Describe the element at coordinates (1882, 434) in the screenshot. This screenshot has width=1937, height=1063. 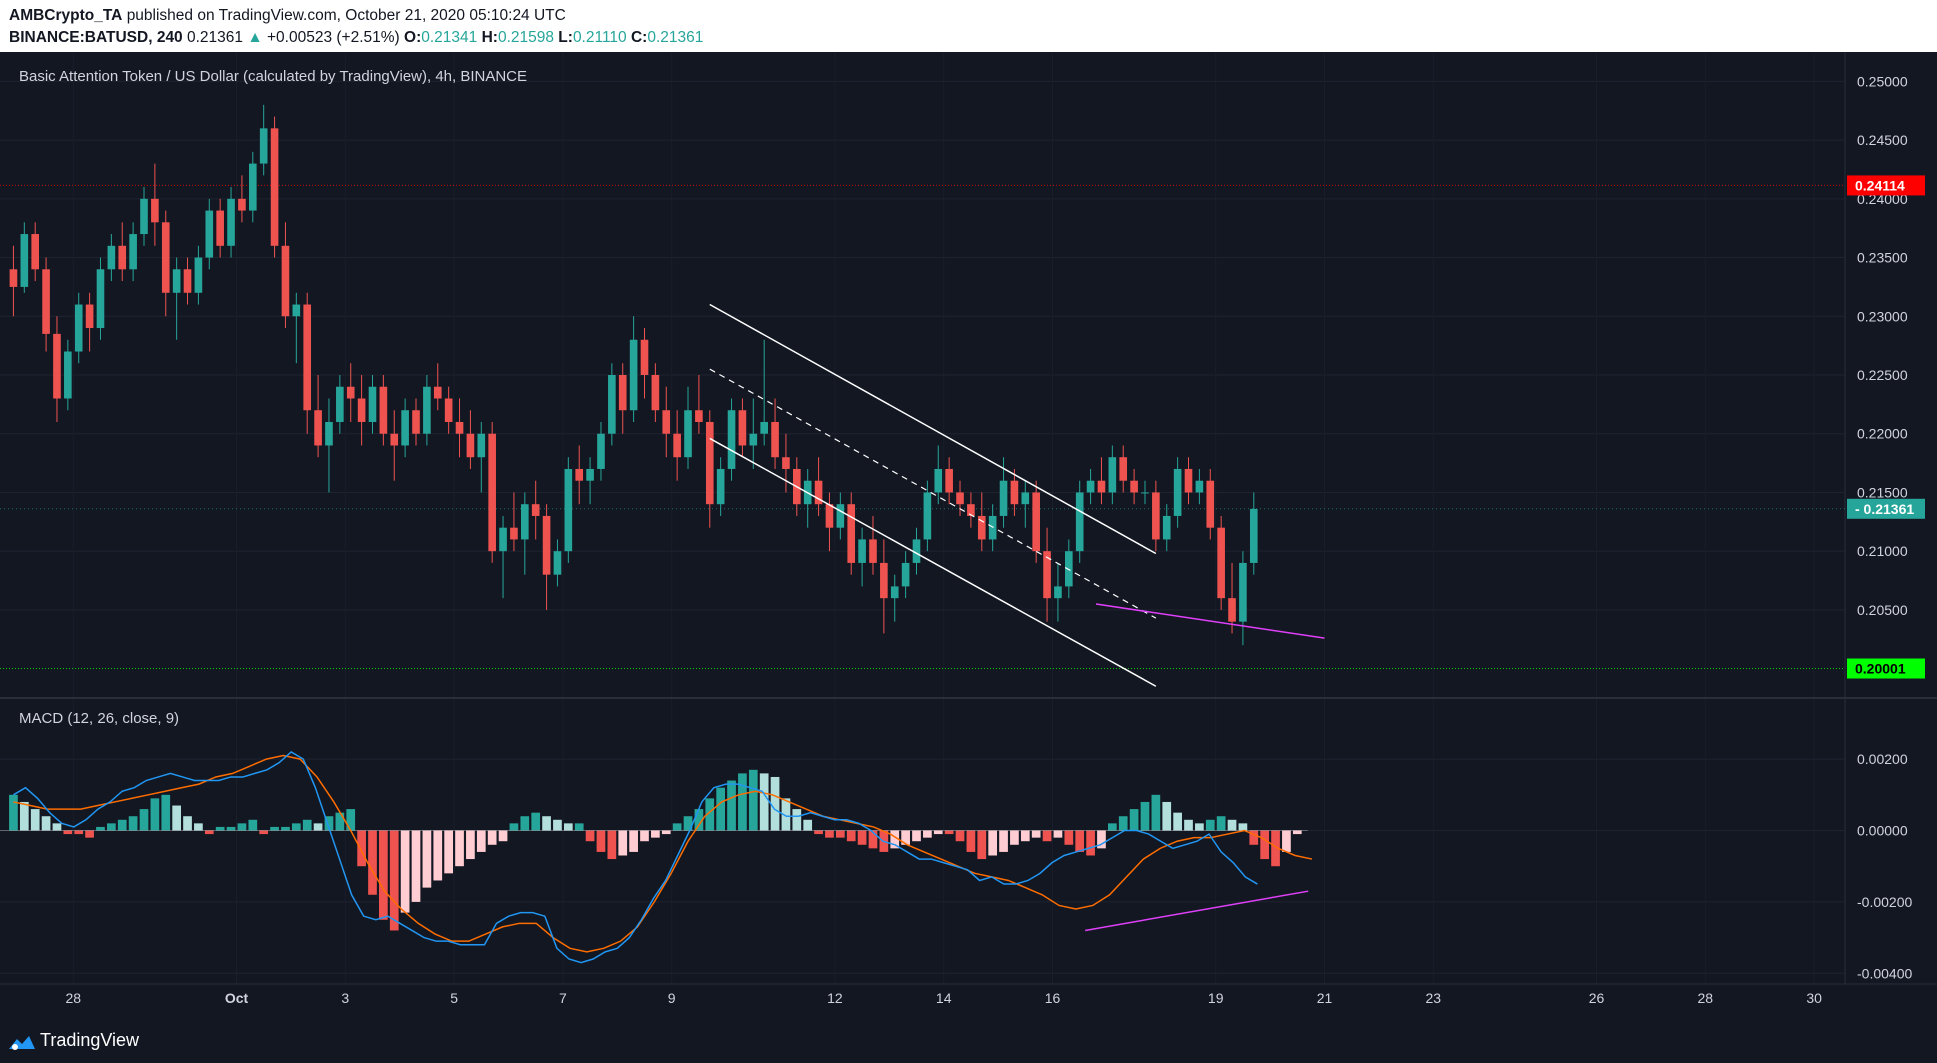
I see `price-tick-label: 0.22000` at that location.